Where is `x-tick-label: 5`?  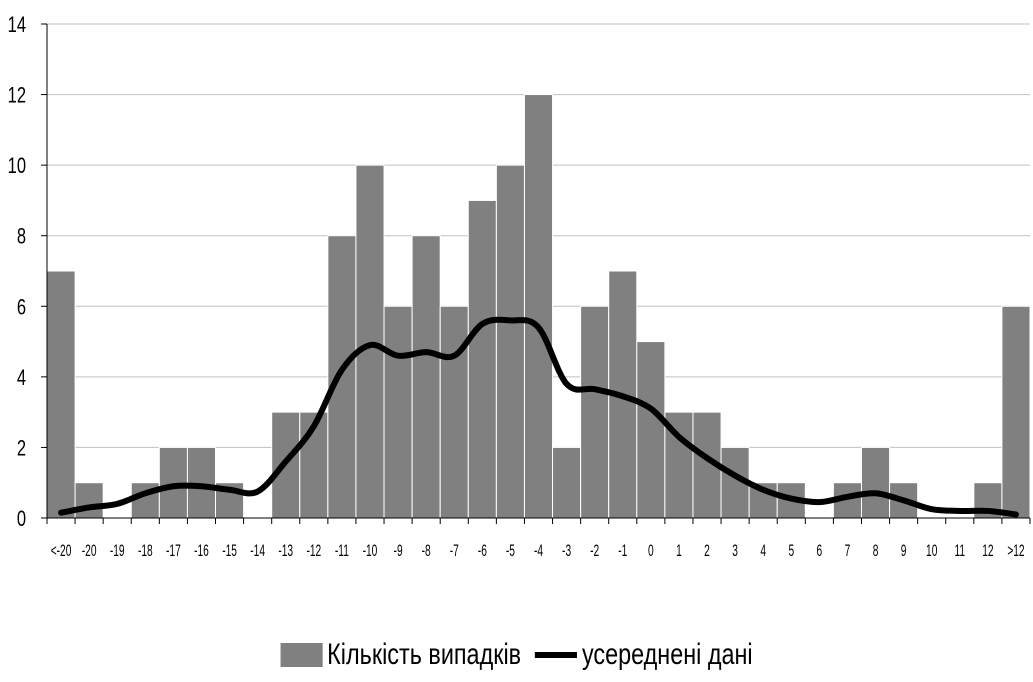 x-tick-label: 5 is located at coordinates (791, 549).